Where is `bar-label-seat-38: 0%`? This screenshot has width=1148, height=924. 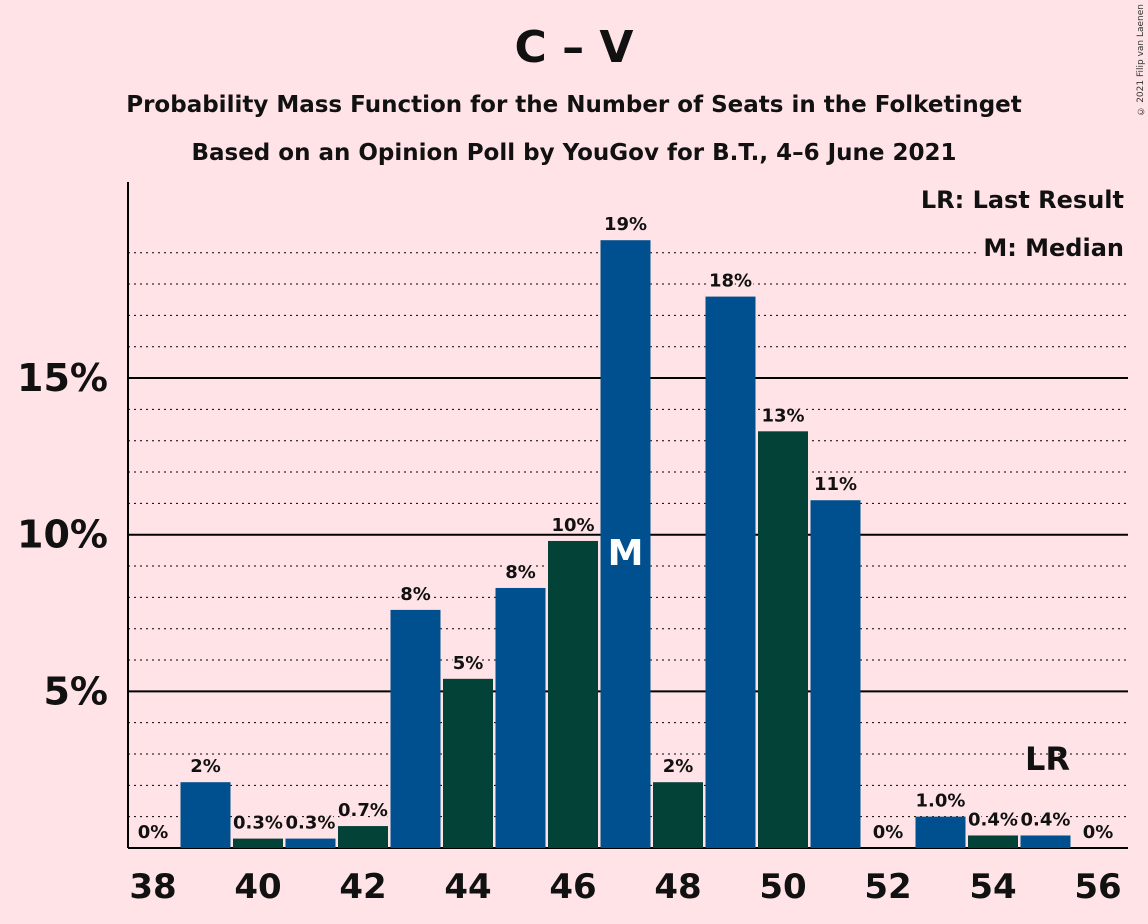
bar-label-seat-38: 0% is located at coordinates (153, 832).